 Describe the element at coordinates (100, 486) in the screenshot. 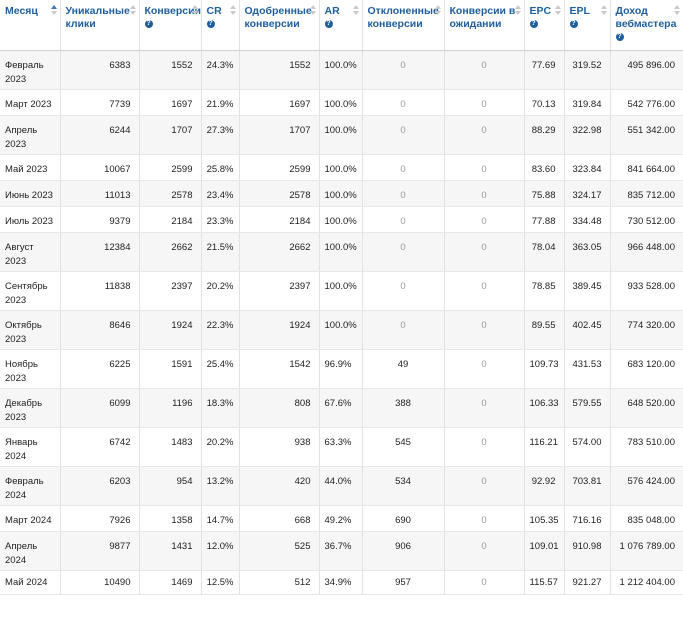

I see `table-cell: 6203` at that location.